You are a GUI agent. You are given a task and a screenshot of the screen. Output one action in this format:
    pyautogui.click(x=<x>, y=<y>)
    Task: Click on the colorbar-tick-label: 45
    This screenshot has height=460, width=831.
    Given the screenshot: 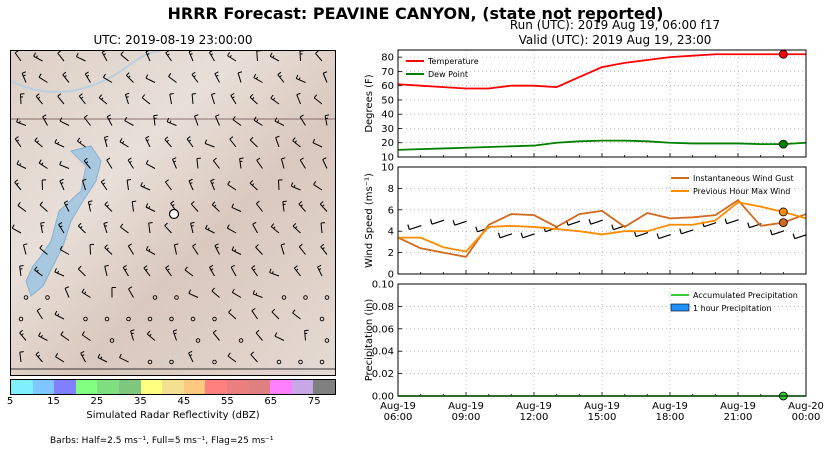 What is the action you would take?
    pyautogui.click(x=184, y=401)
    